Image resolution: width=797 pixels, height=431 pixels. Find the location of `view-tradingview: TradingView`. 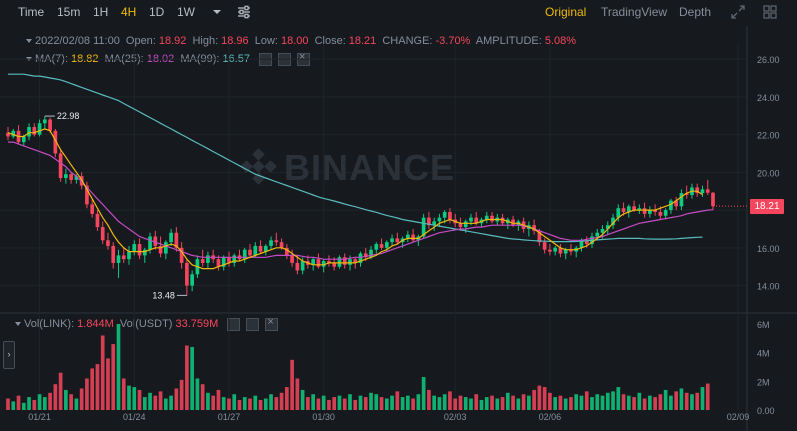

view-tradingview: TradingView is located at coordinates (634, 12).